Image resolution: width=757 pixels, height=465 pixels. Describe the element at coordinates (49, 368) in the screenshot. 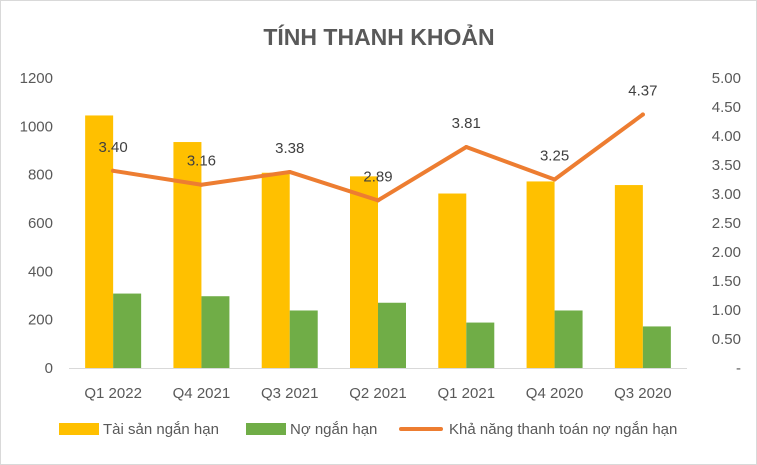

I see `left-axis-tick-label: 0` at that location.